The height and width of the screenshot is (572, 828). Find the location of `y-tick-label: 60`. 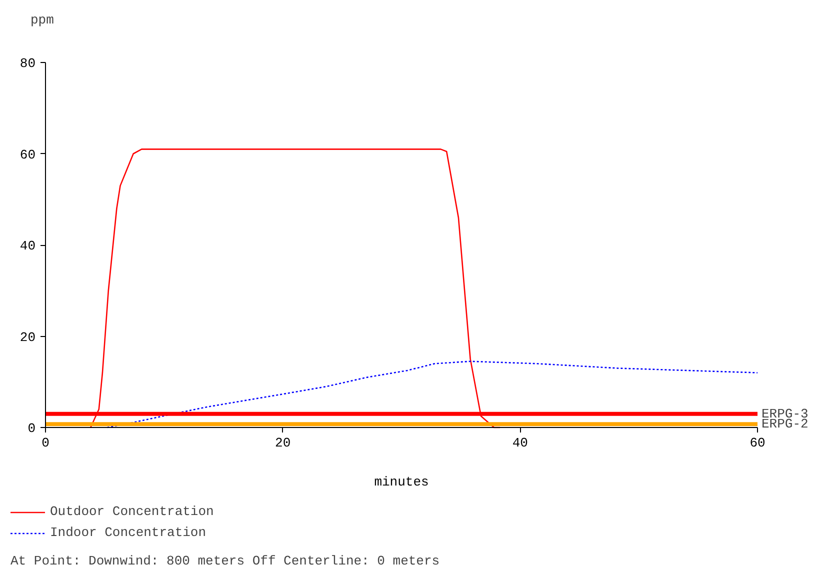

y-tick-label: 60 is located at coordinates (28, 154).